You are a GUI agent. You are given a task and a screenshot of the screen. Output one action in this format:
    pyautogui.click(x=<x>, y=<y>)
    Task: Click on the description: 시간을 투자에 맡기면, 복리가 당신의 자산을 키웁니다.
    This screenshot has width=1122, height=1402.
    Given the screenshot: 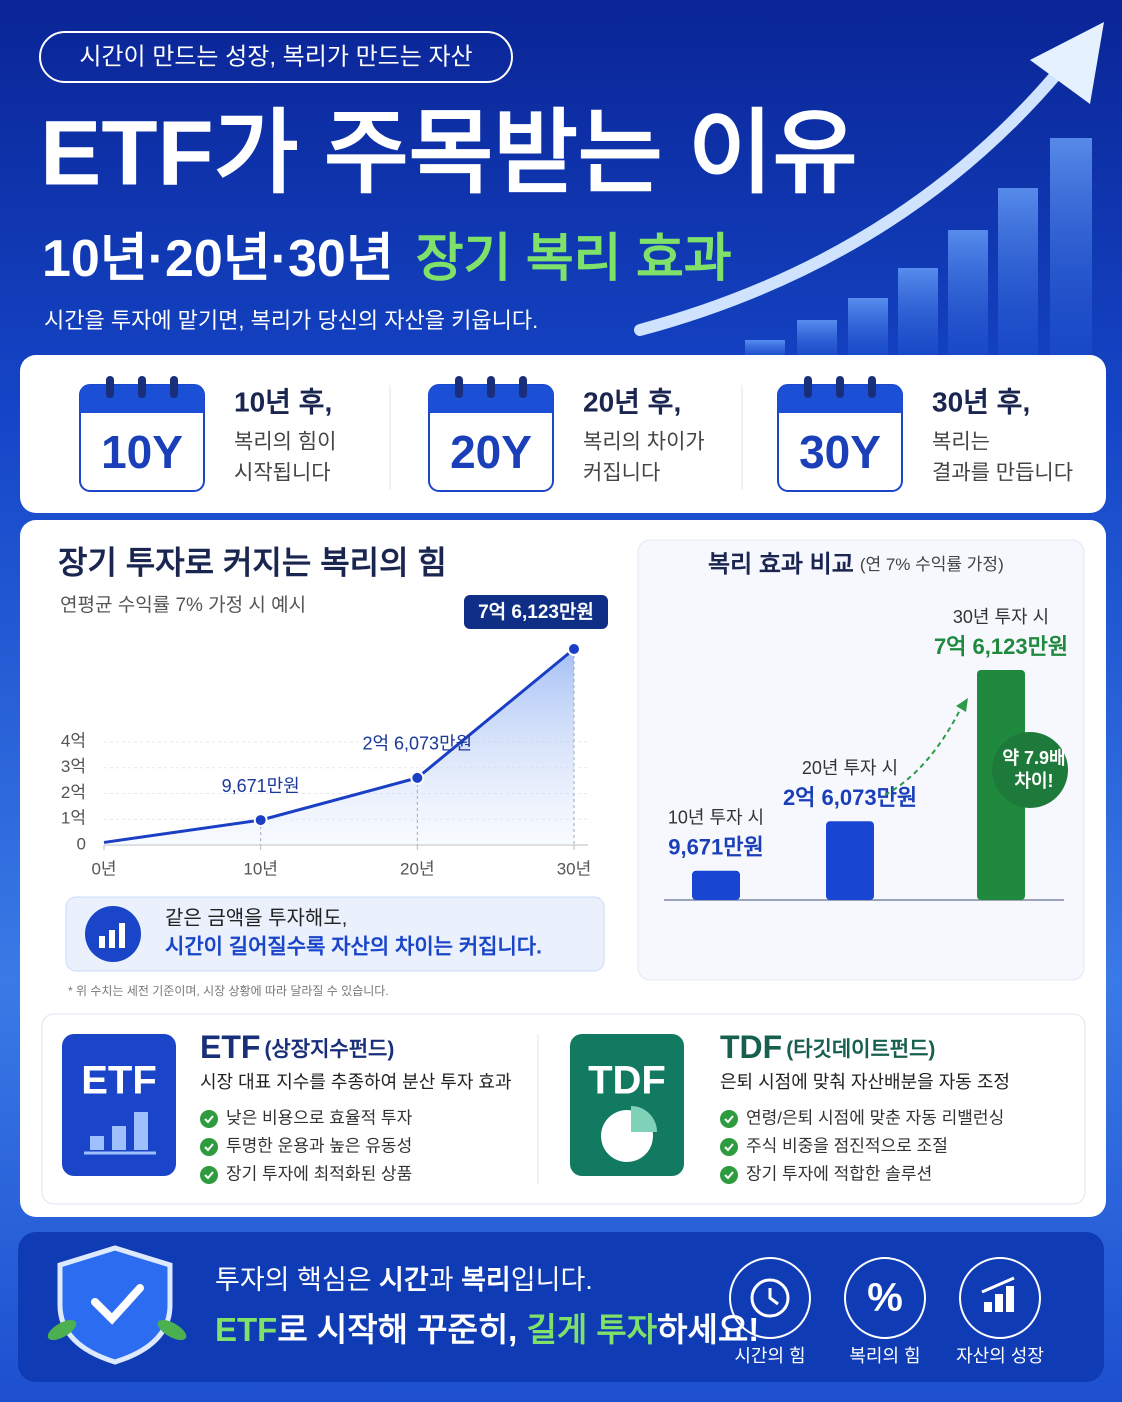 What is the action you would take?
    pyautogui.click(x=291, y=320)
    